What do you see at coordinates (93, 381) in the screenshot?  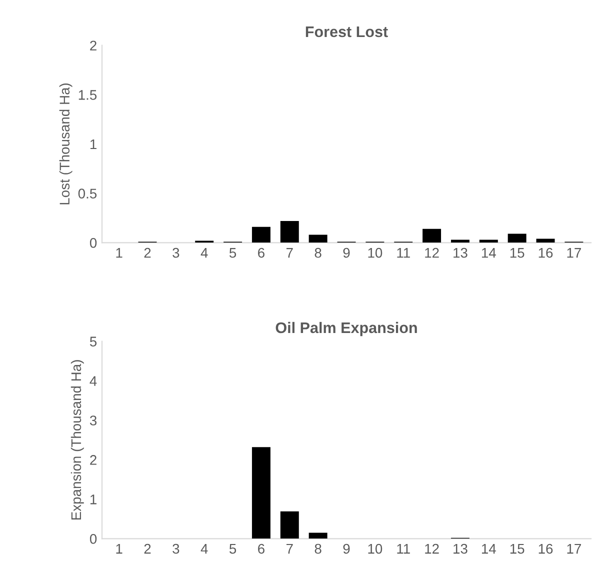 I see `y-tick-label: 4` at bounding box center [93, 381].